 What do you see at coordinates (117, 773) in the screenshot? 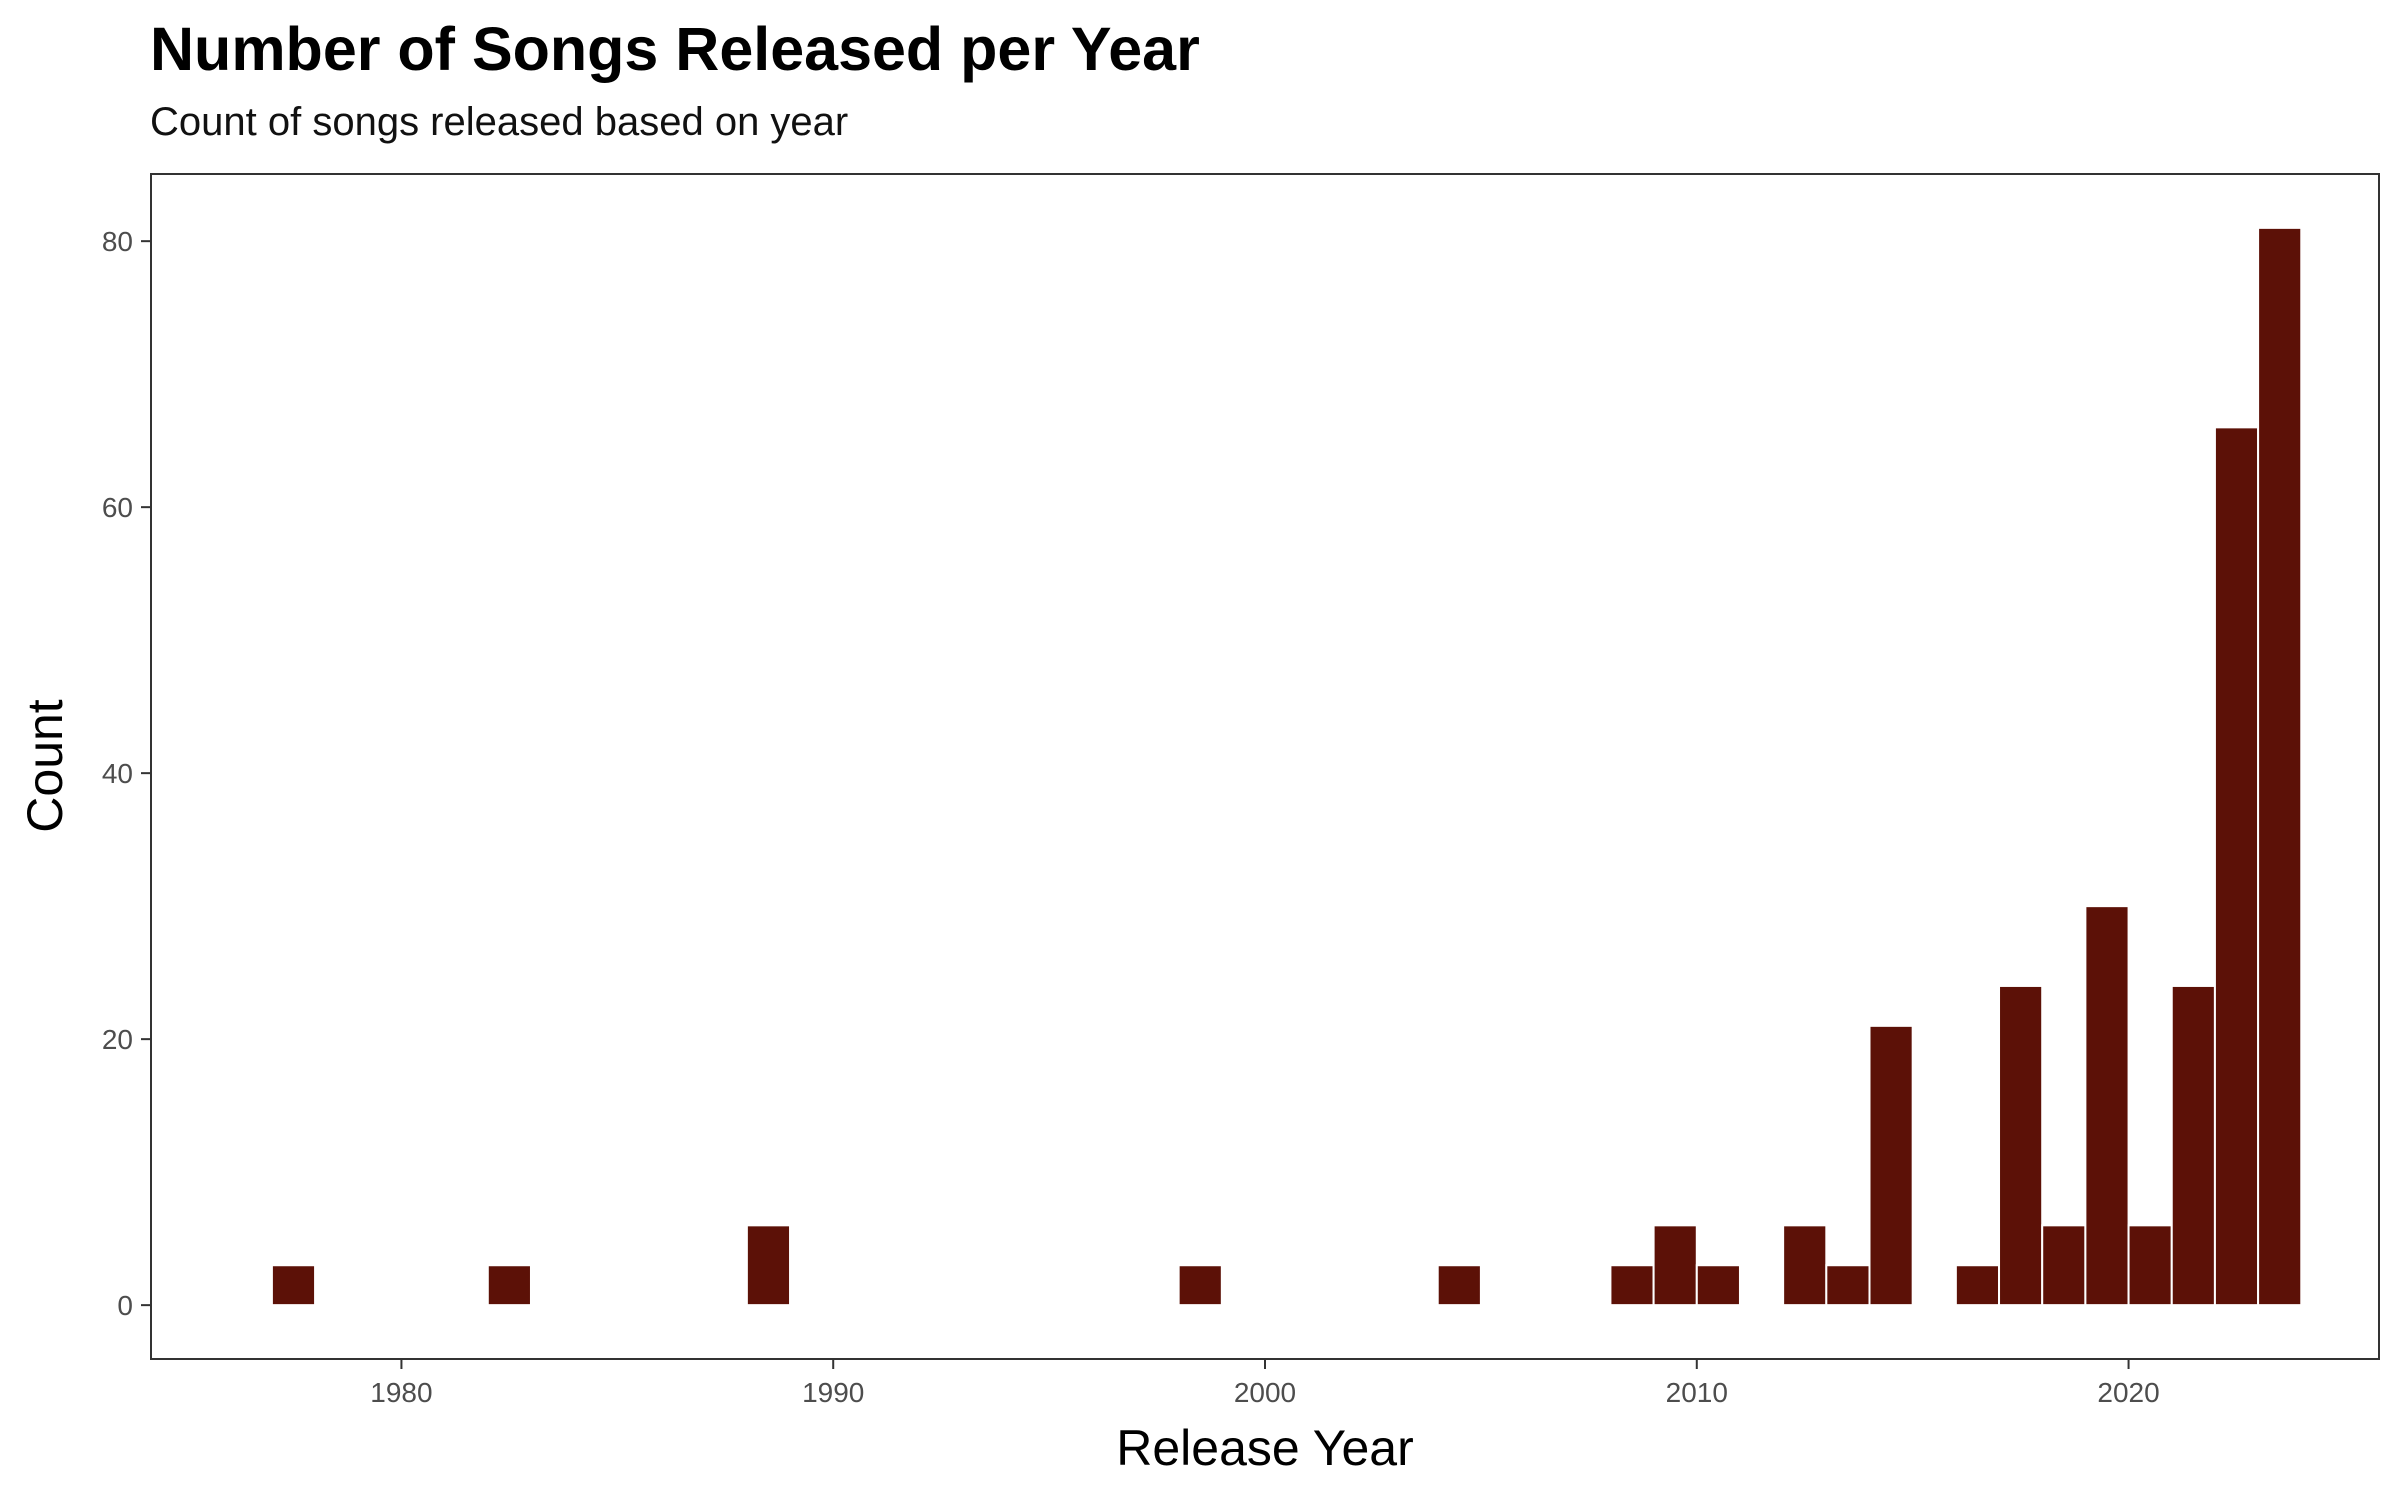
I see `y-tick-label: 40` at bounding box center [117, 773].